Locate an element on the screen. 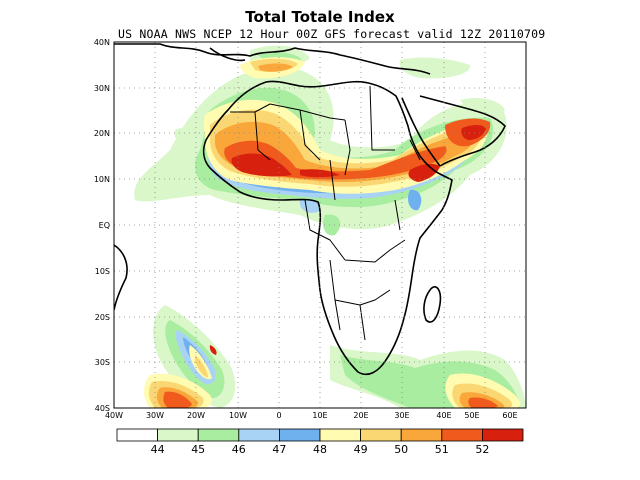  colorbar: 44 45 46 47 48 49 50 51 52 is located at coordinates (320, 442).